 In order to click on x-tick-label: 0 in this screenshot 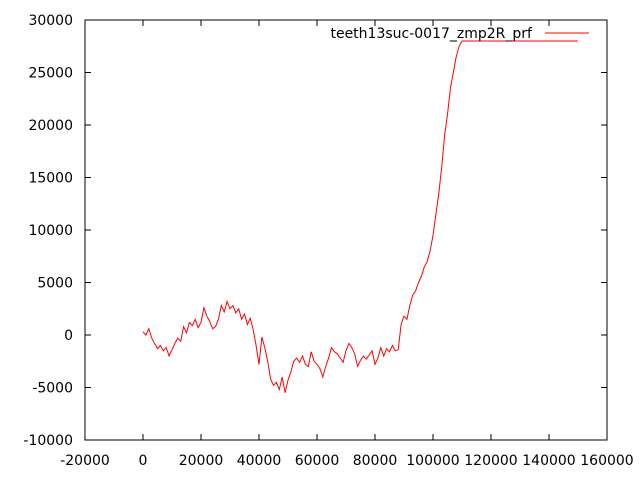, I will do `click(143, 461)`.